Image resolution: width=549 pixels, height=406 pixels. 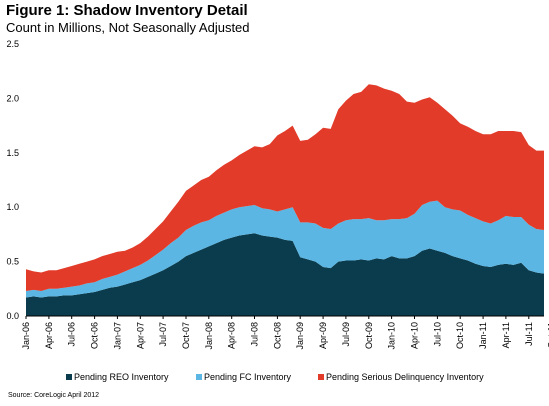 What do you see at coordinates (163, 334) in the screenshot?
I see `x-tick-label: Jul-07` at bounding box center [163, 334].